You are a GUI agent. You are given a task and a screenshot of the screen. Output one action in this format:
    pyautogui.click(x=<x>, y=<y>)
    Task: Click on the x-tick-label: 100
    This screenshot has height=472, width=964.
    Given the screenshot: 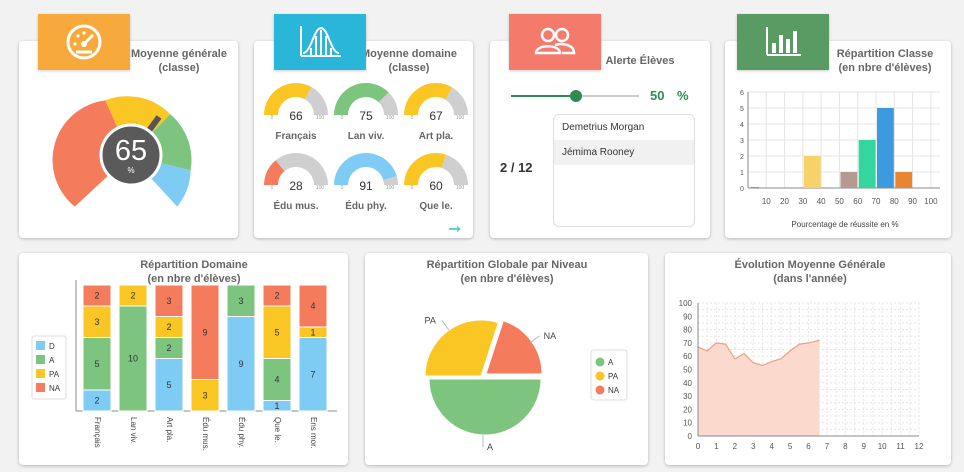 What is the action you would take?
    pyautogui.click(x=931, y=201)
    